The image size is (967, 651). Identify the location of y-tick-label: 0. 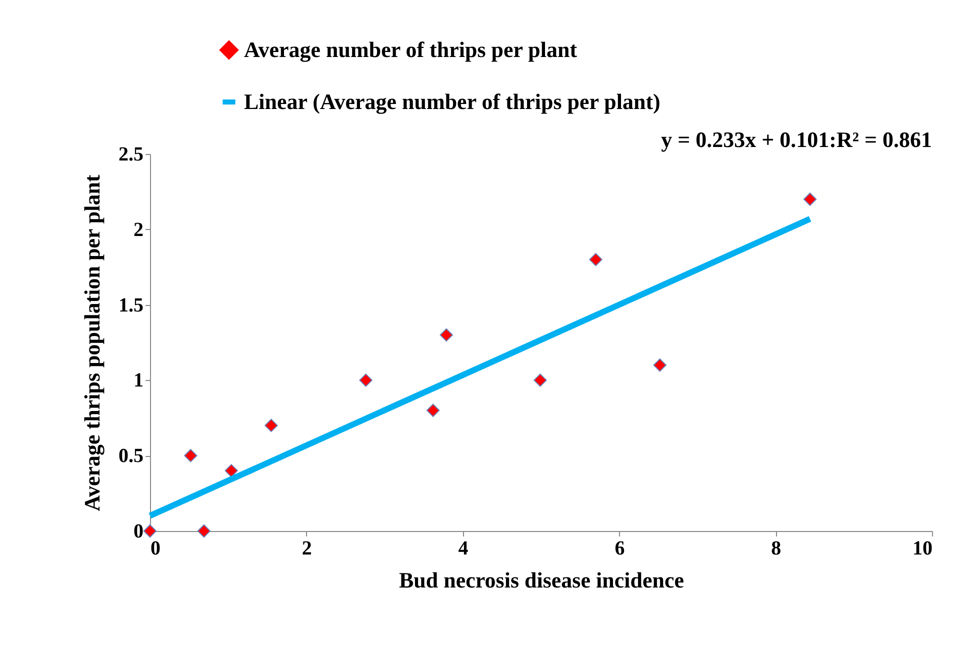
(139, 531).